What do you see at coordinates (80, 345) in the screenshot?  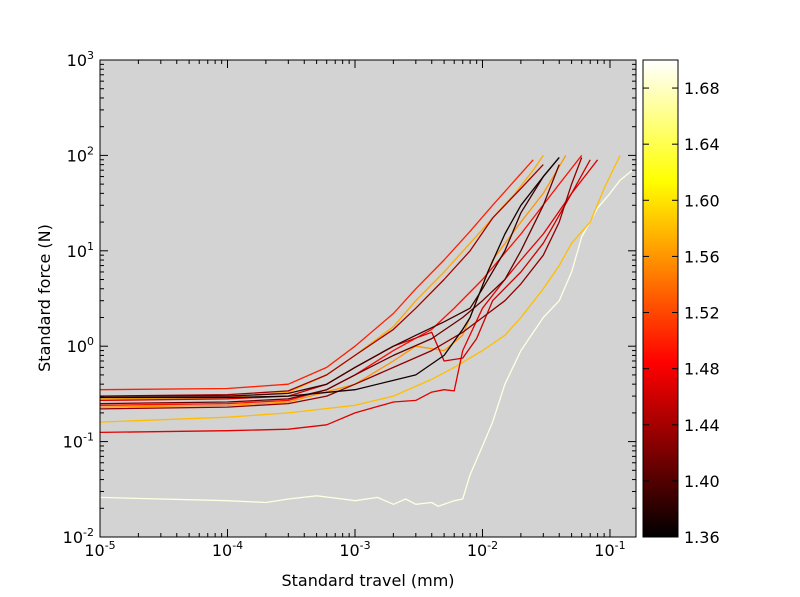 I see `y-tick-label: 10⁰` at bounding box center [80, 345].